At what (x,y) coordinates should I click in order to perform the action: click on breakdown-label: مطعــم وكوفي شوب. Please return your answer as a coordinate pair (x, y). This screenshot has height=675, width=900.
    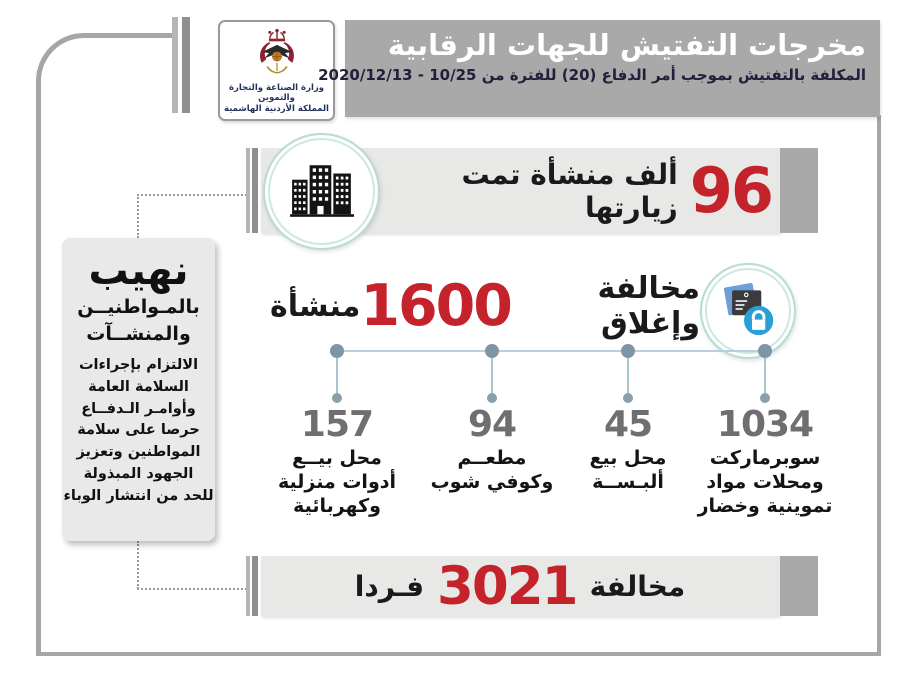
    Looking at the image, I should click on (492, 470).